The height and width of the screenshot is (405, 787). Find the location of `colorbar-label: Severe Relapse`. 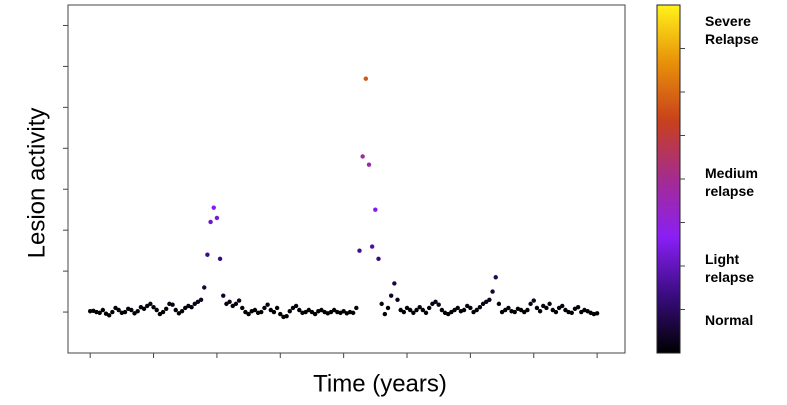

colorbar-label: Severe Relapse is located at coordinates (732, 29).